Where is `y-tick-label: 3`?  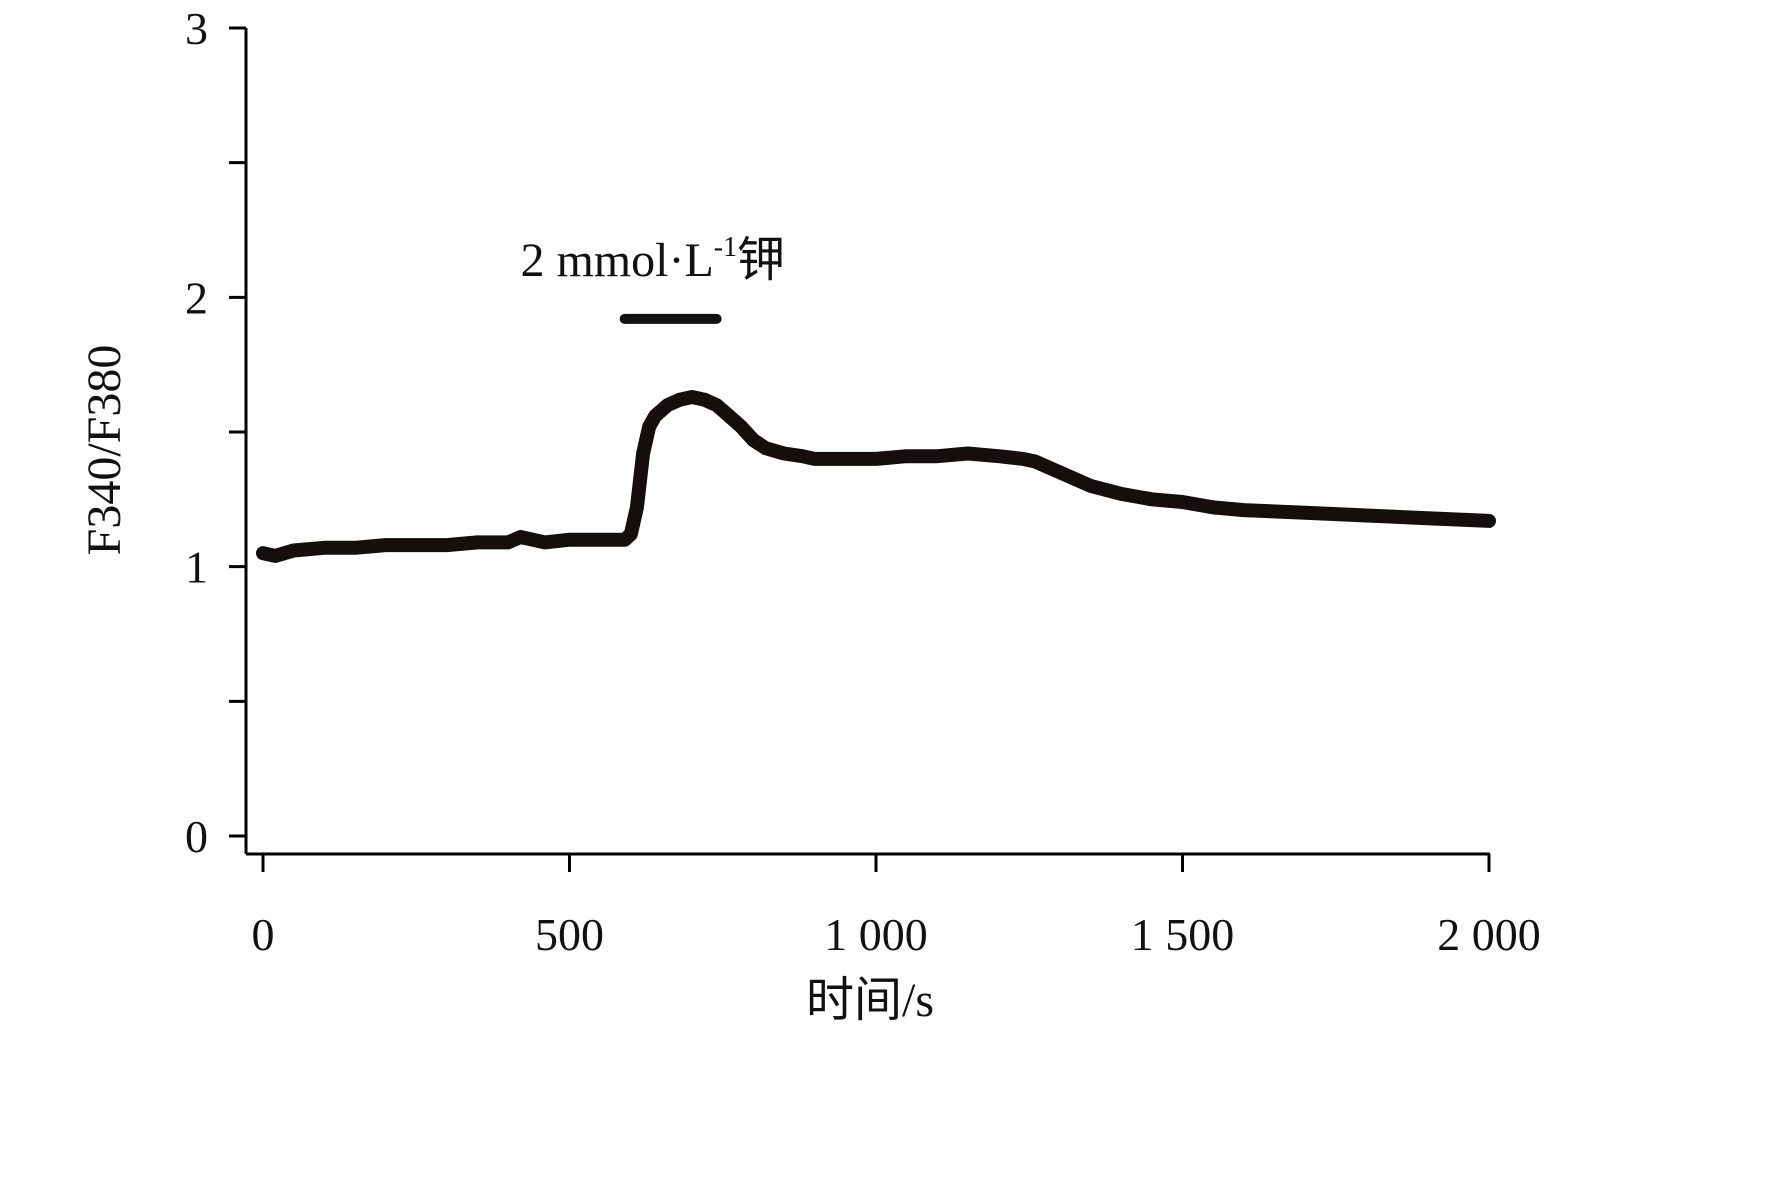 y-tick-label: 3 is located at coordinates (196, 28).